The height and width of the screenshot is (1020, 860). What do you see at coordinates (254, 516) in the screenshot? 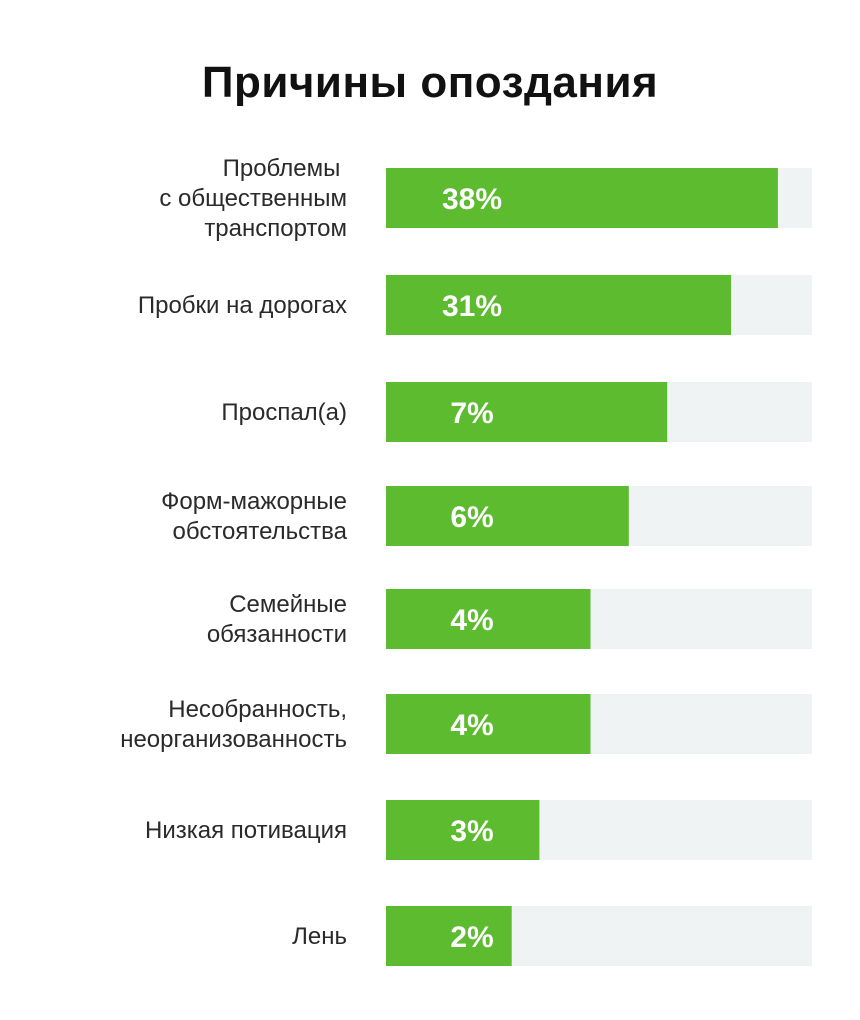
I see `category-label: Форм-мажорные обстоятельства` at bounding box center [254, 516].